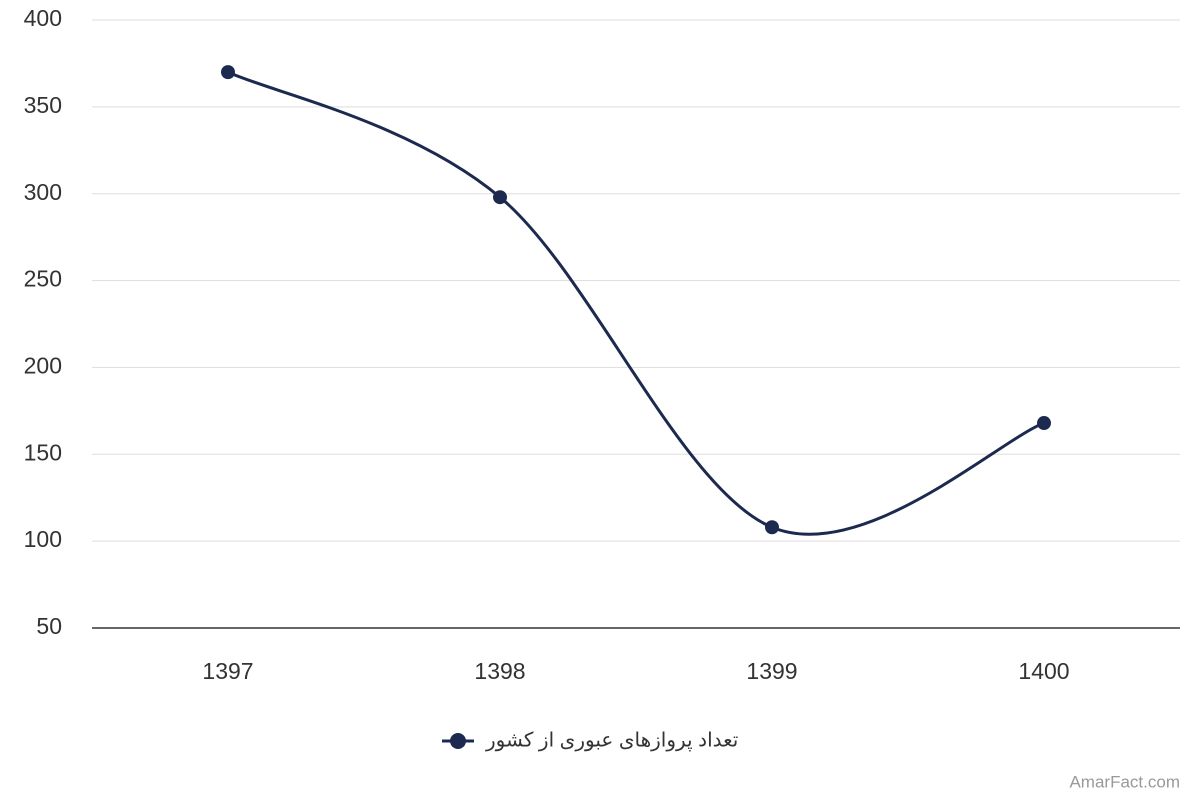 The width and height of the screenshot is (1200, 800). I want to click on x-tick-label: 1397, so click(227, 671).